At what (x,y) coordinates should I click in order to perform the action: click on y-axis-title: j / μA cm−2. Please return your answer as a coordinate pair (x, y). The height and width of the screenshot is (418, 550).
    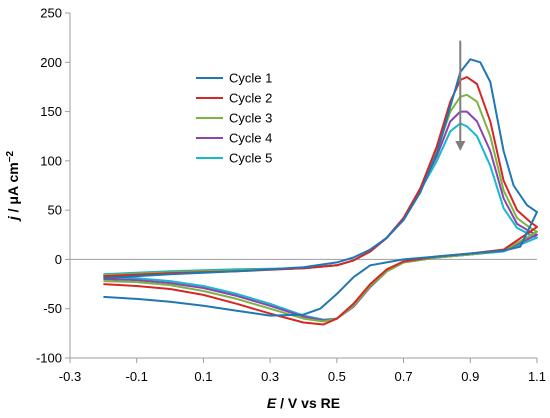
    Looking at the image, I should click on (13, 186).